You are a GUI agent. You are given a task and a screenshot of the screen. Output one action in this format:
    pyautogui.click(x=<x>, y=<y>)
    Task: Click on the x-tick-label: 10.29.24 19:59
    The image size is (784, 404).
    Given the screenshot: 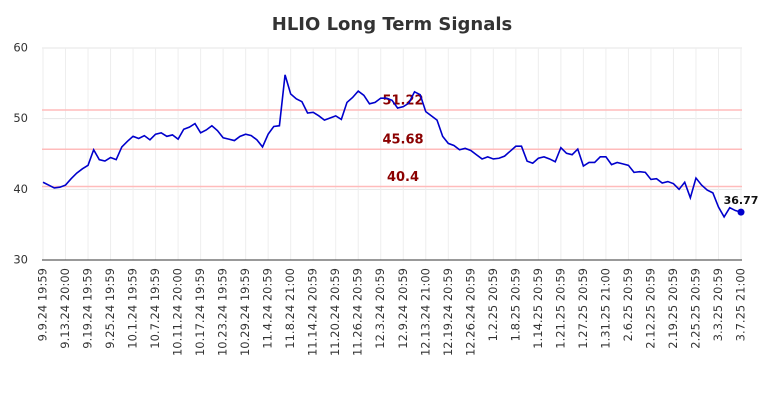 What is the action you would take?
    pyautogui.click(x=245, y=312)
    